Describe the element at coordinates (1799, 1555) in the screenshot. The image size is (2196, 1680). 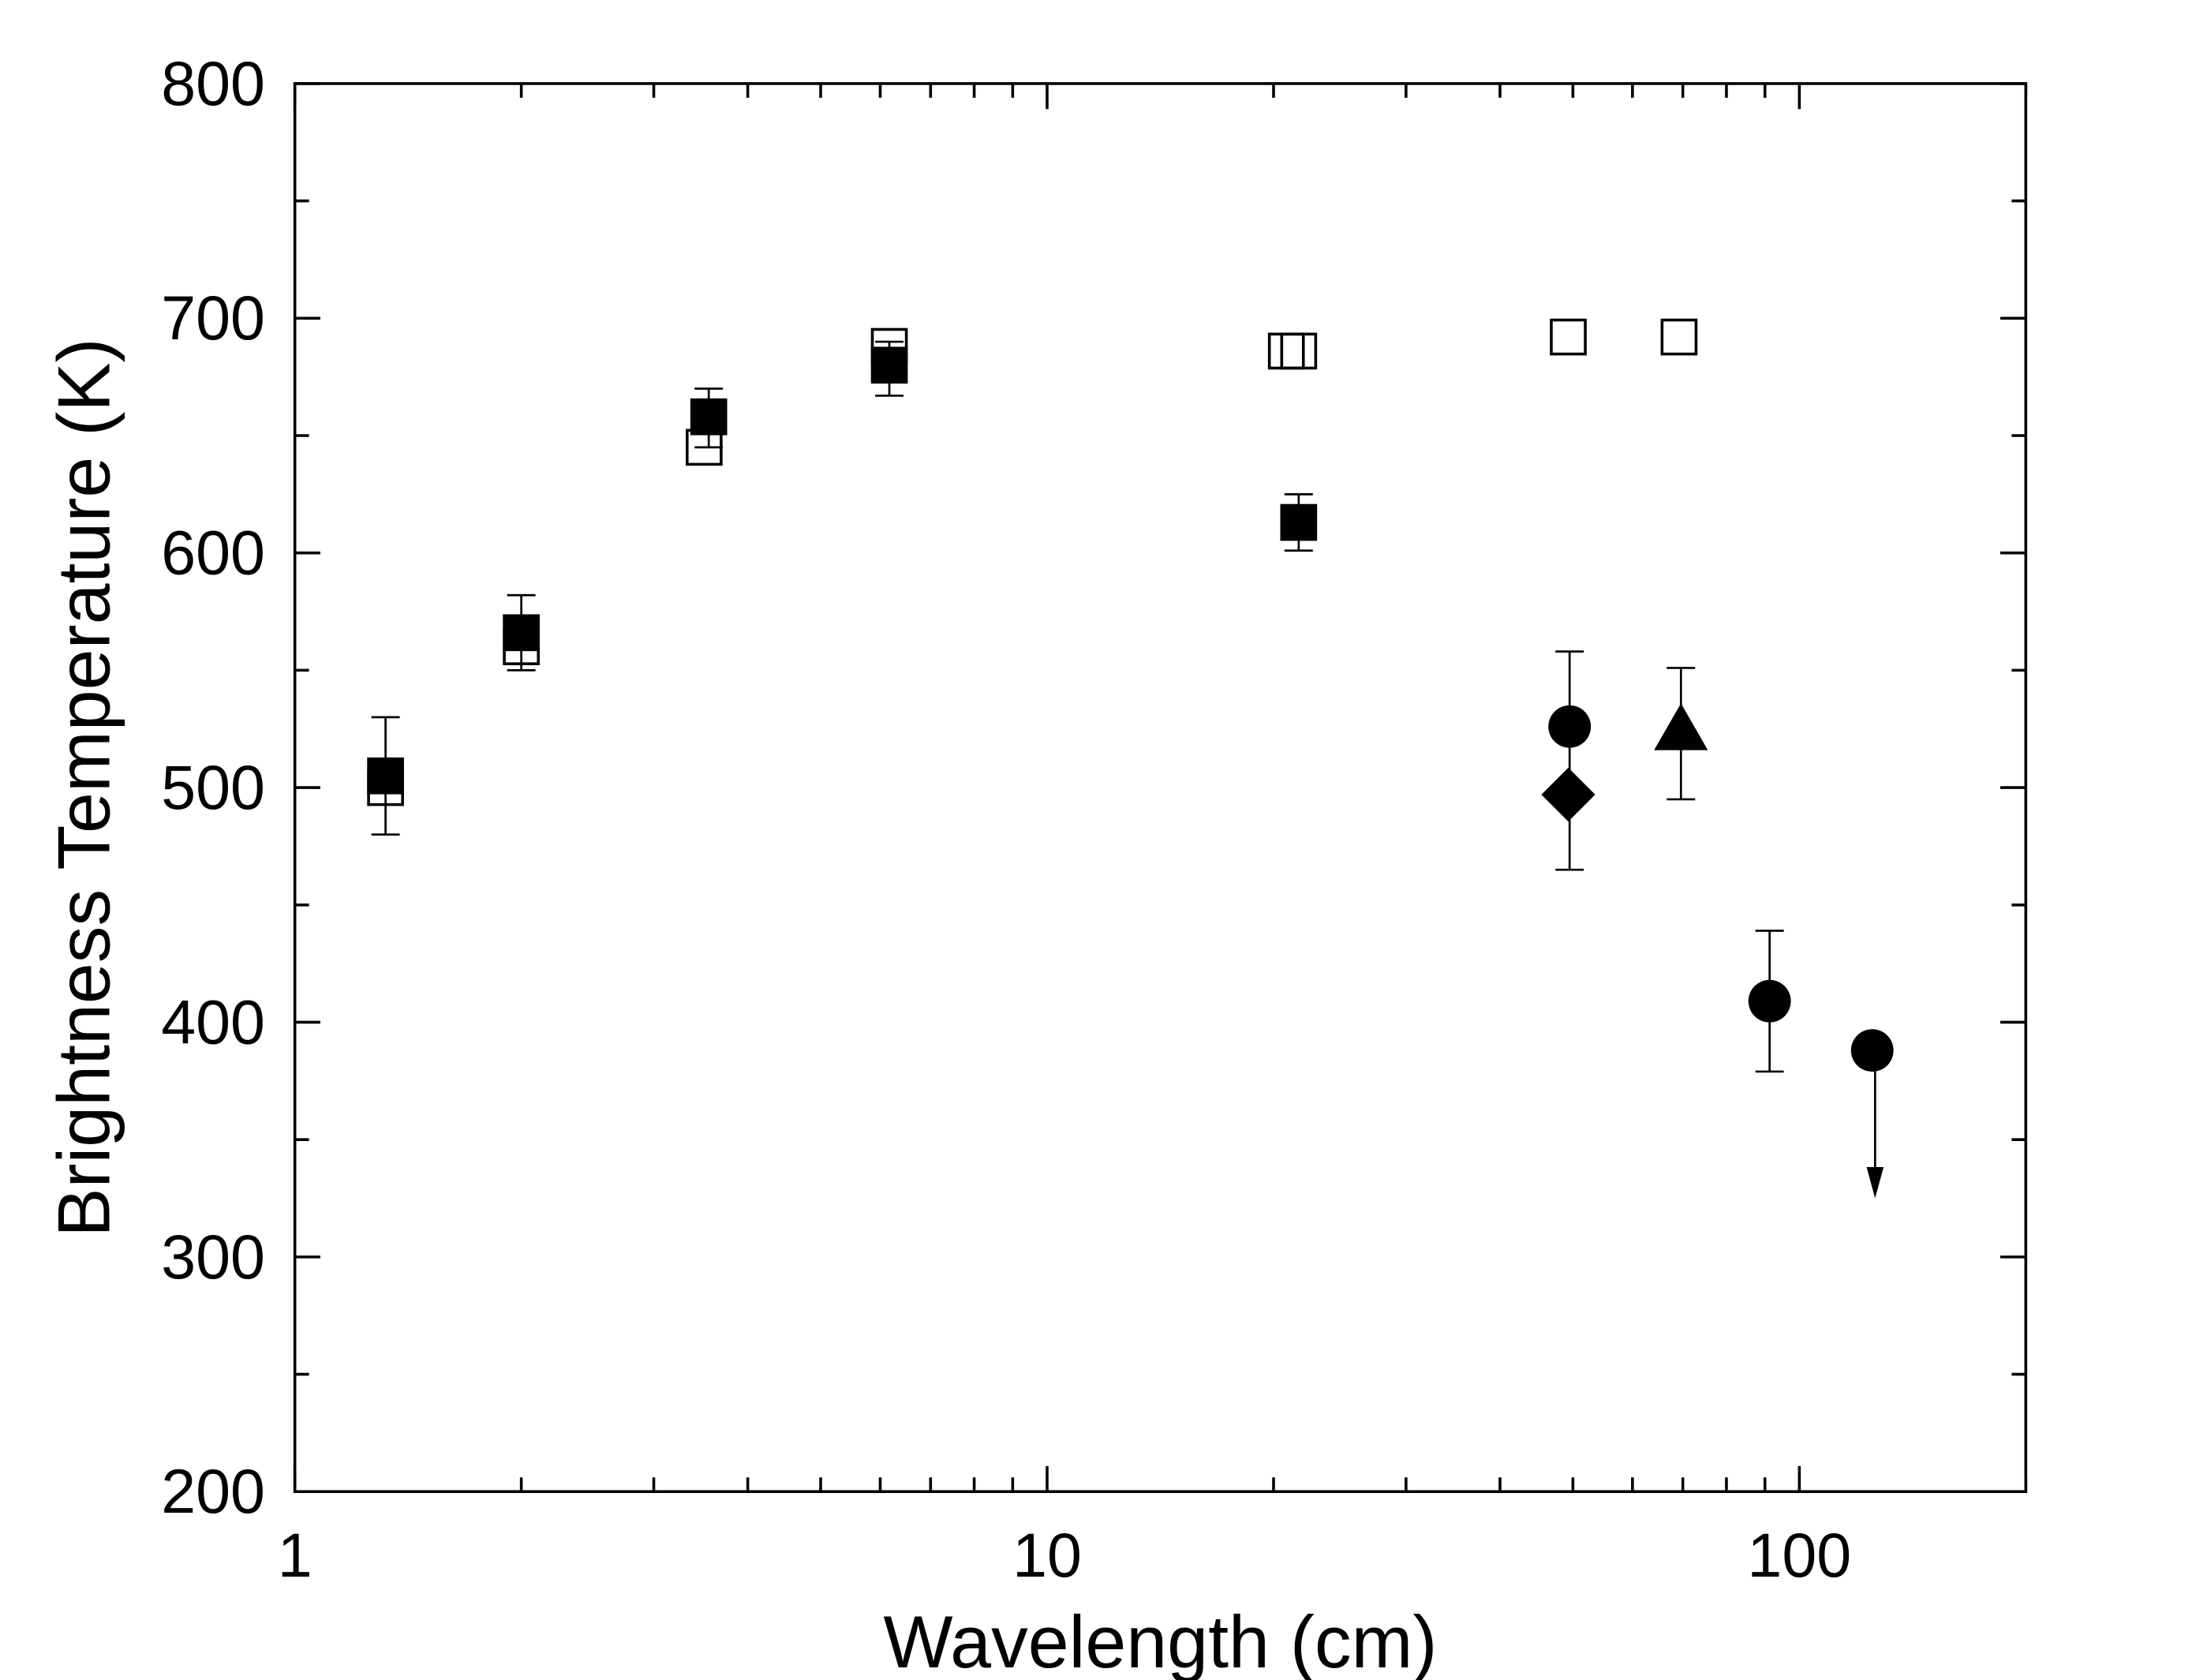
I see `x-tick-label: 100` at that location.